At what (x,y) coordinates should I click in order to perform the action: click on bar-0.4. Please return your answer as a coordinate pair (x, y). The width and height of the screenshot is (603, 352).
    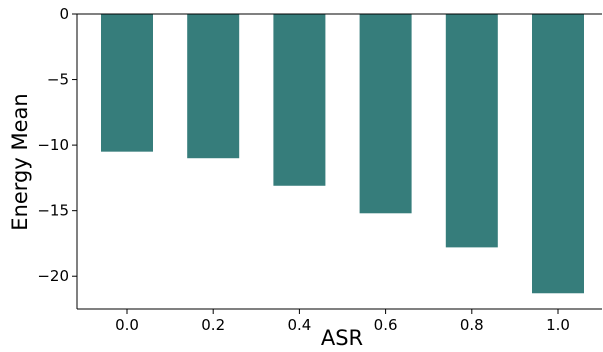
    Looking at the image, I should click on (299, 100).